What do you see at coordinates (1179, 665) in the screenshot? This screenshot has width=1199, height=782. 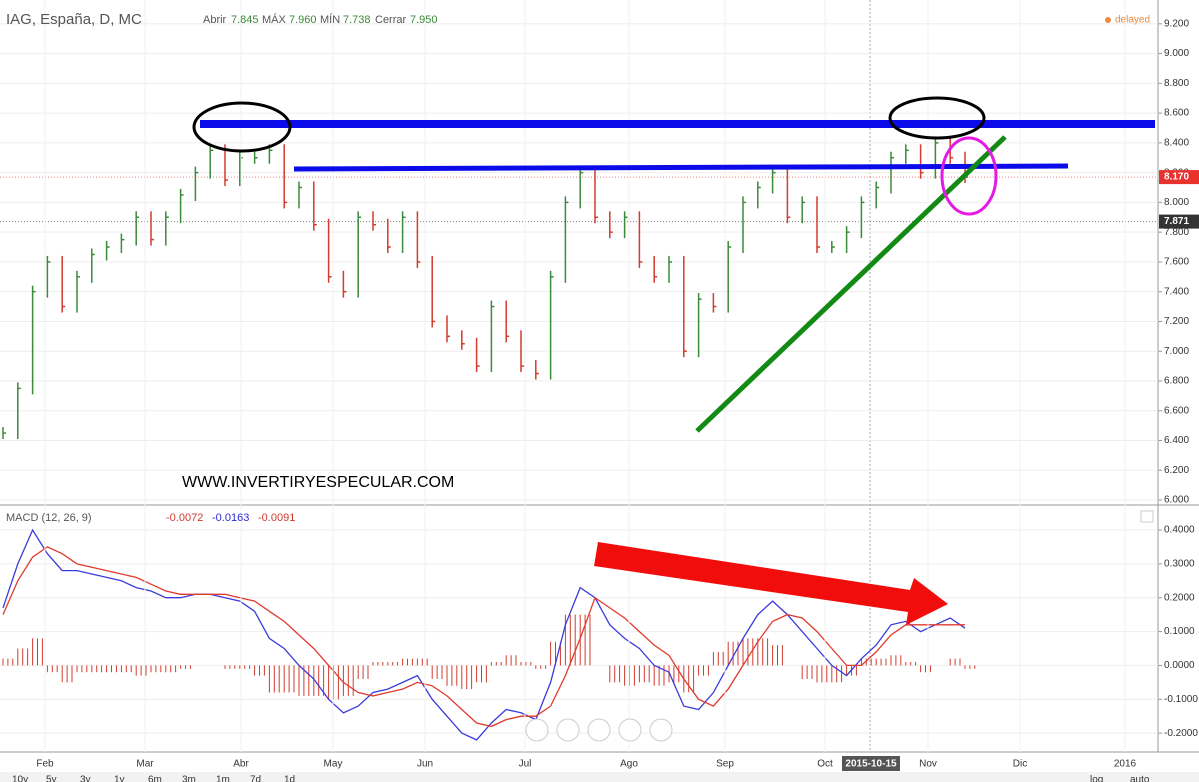 I see `y-tick-label: 0.0000` at bounding box center [1179, 665].